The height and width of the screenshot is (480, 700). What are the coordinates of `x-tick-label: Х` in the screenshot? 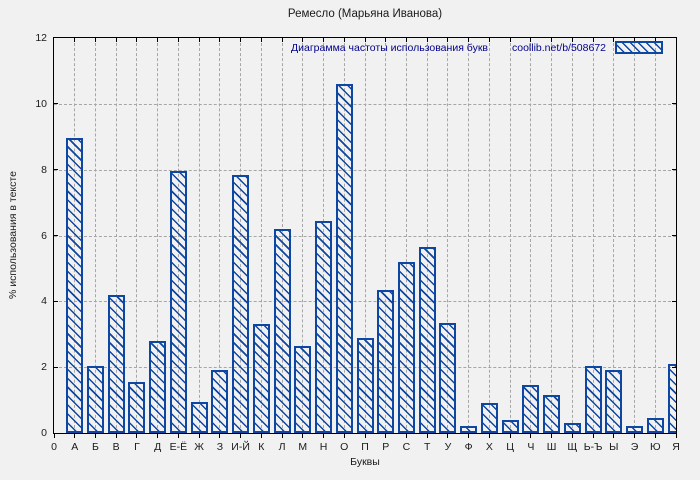 It's located at (489, 447).